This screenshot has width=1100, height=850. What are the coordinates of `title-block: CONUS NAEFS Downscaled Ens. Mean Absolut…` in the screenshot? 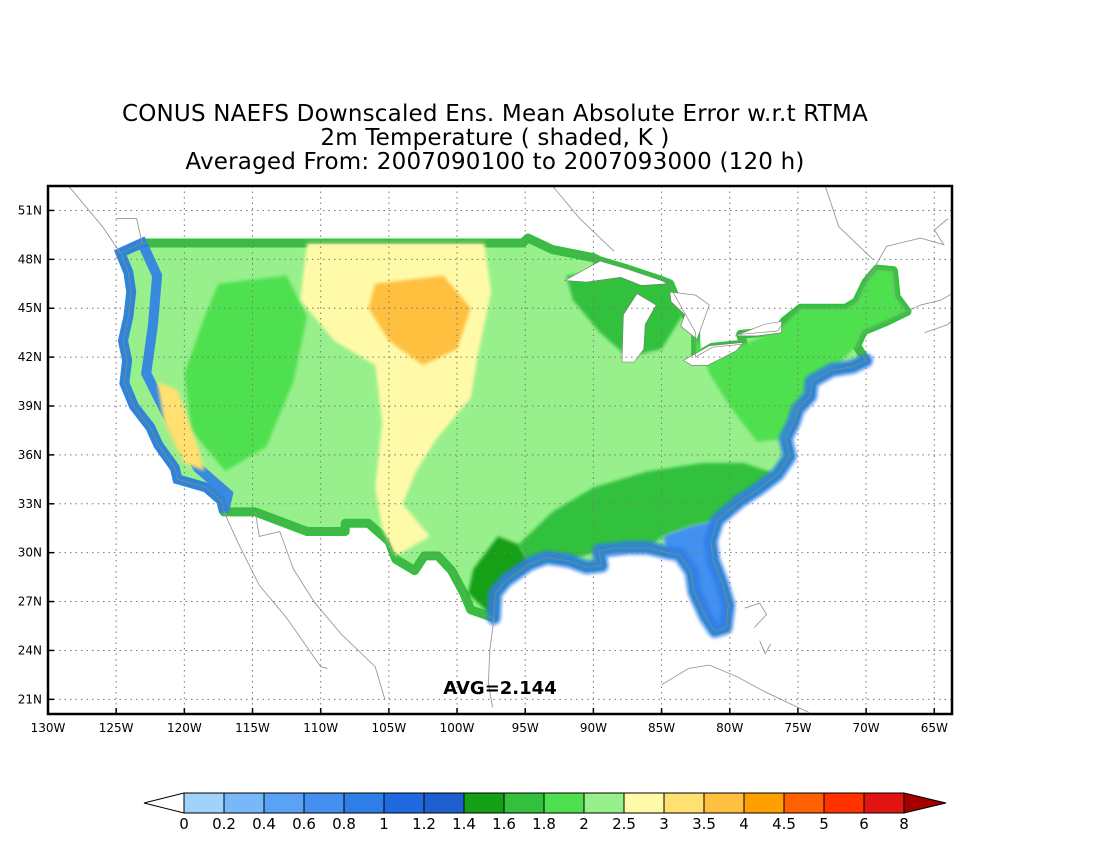 It's located at (495, 138).